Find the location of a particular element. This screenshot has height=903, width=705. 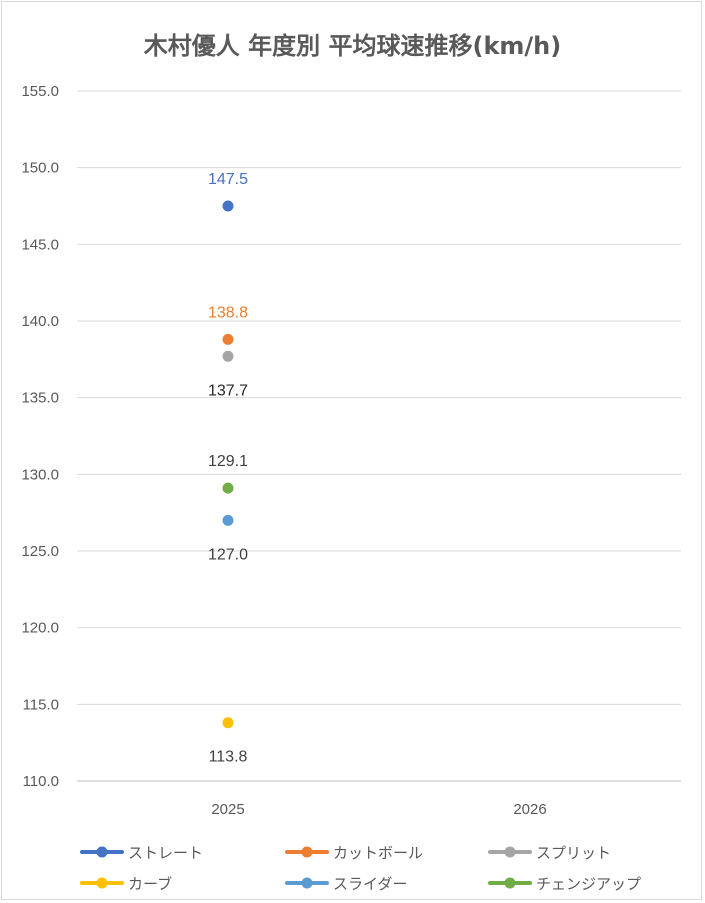

y-tick-label: 155.0 is located at coordinates (40, 91).